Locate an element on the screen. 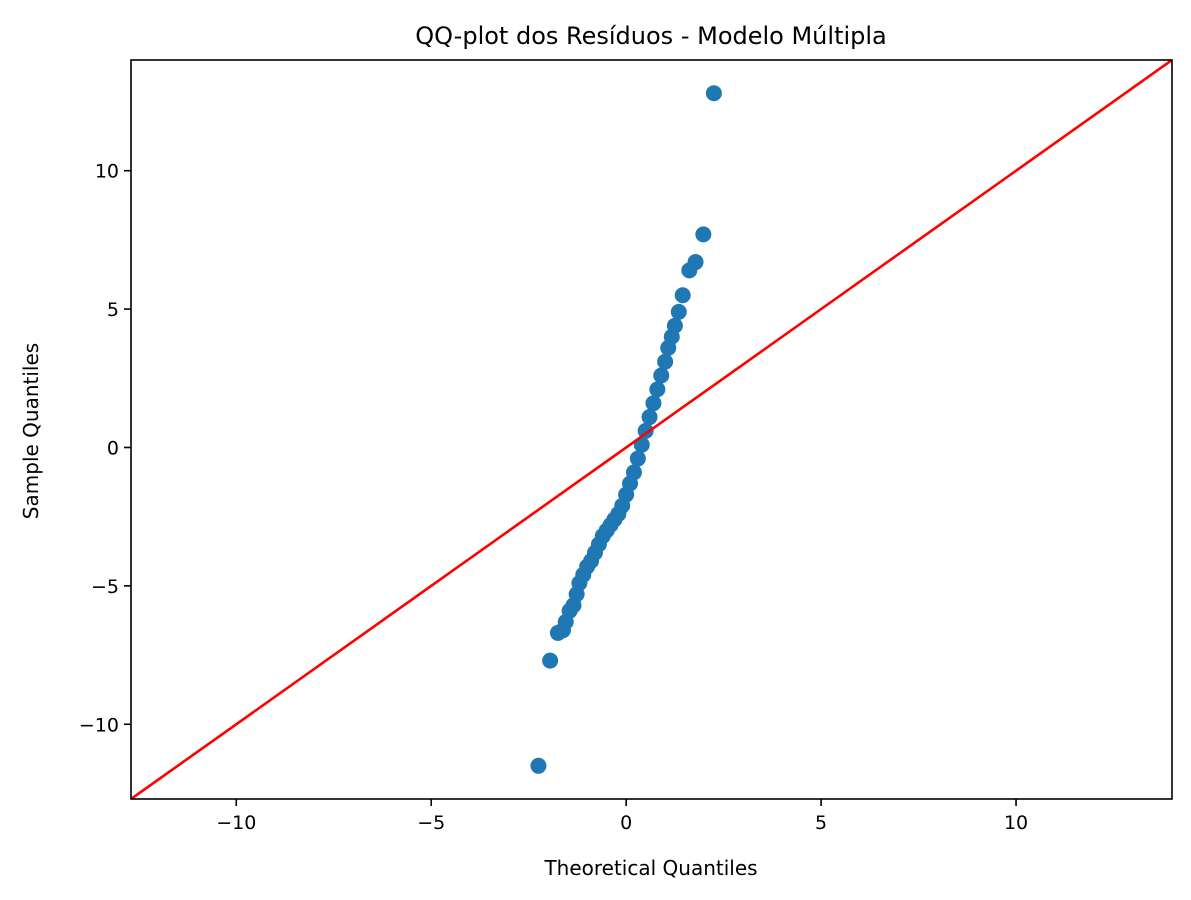 This screenshot has width=1191, height=900. x-tick-label: −10 is located at coordinates (236, 823).